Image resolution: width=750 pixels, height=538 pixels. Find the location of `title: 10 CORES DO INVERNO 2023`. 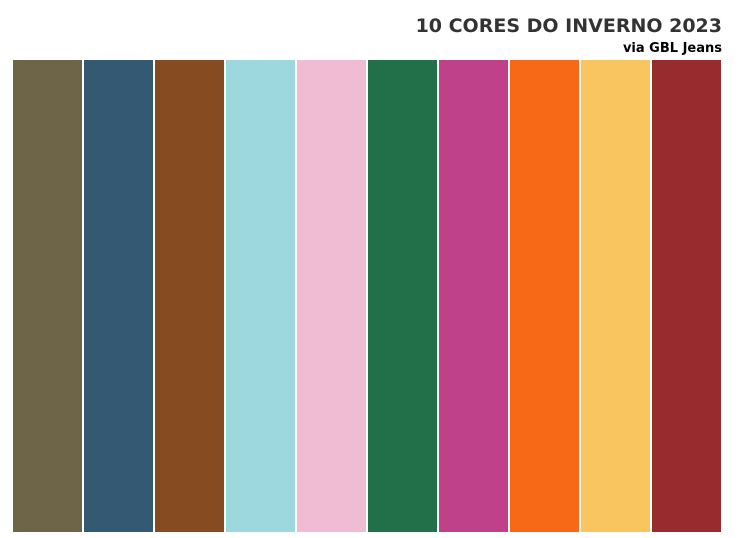

title: 10 CORES DO INVERNO 2023 is located at coordinates (569, 26).